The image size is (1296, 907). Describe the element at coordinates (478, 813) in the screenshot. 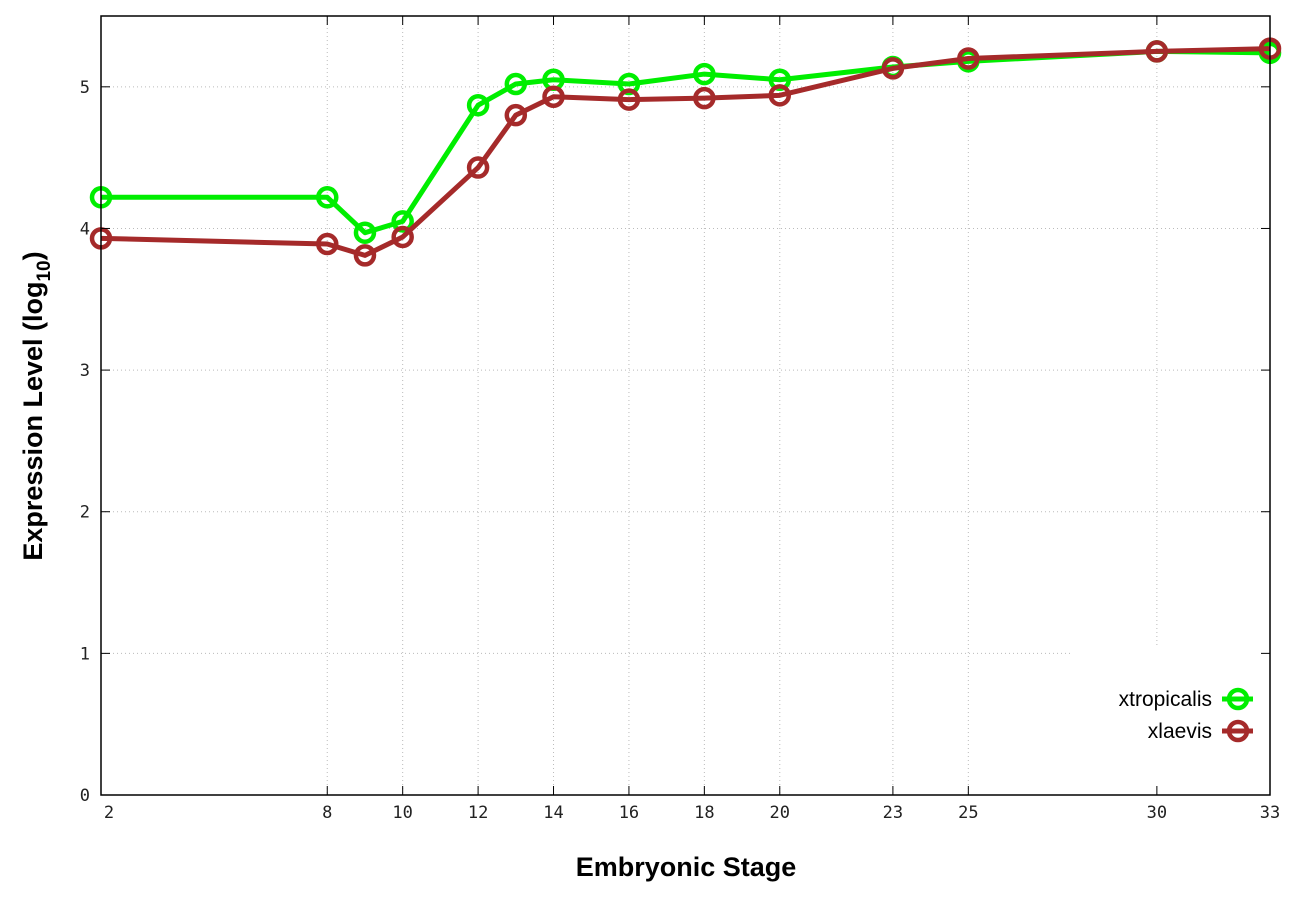

I see `x-tick-label: 12` at that location.